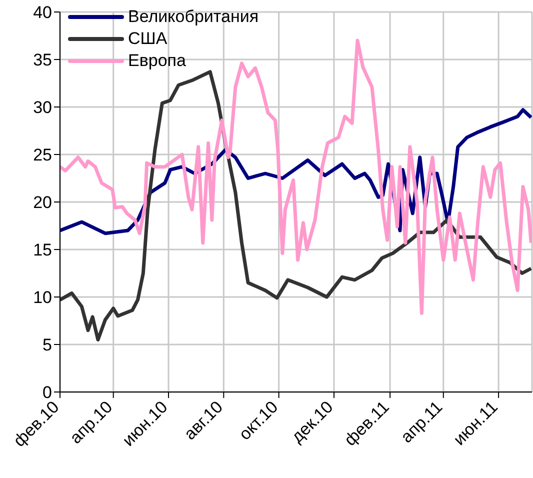 This screenshot has width=533, height=478. Describe the element at coordinates (42, 12) in the screenshot. I see `y-tick-label: 40` at that location.